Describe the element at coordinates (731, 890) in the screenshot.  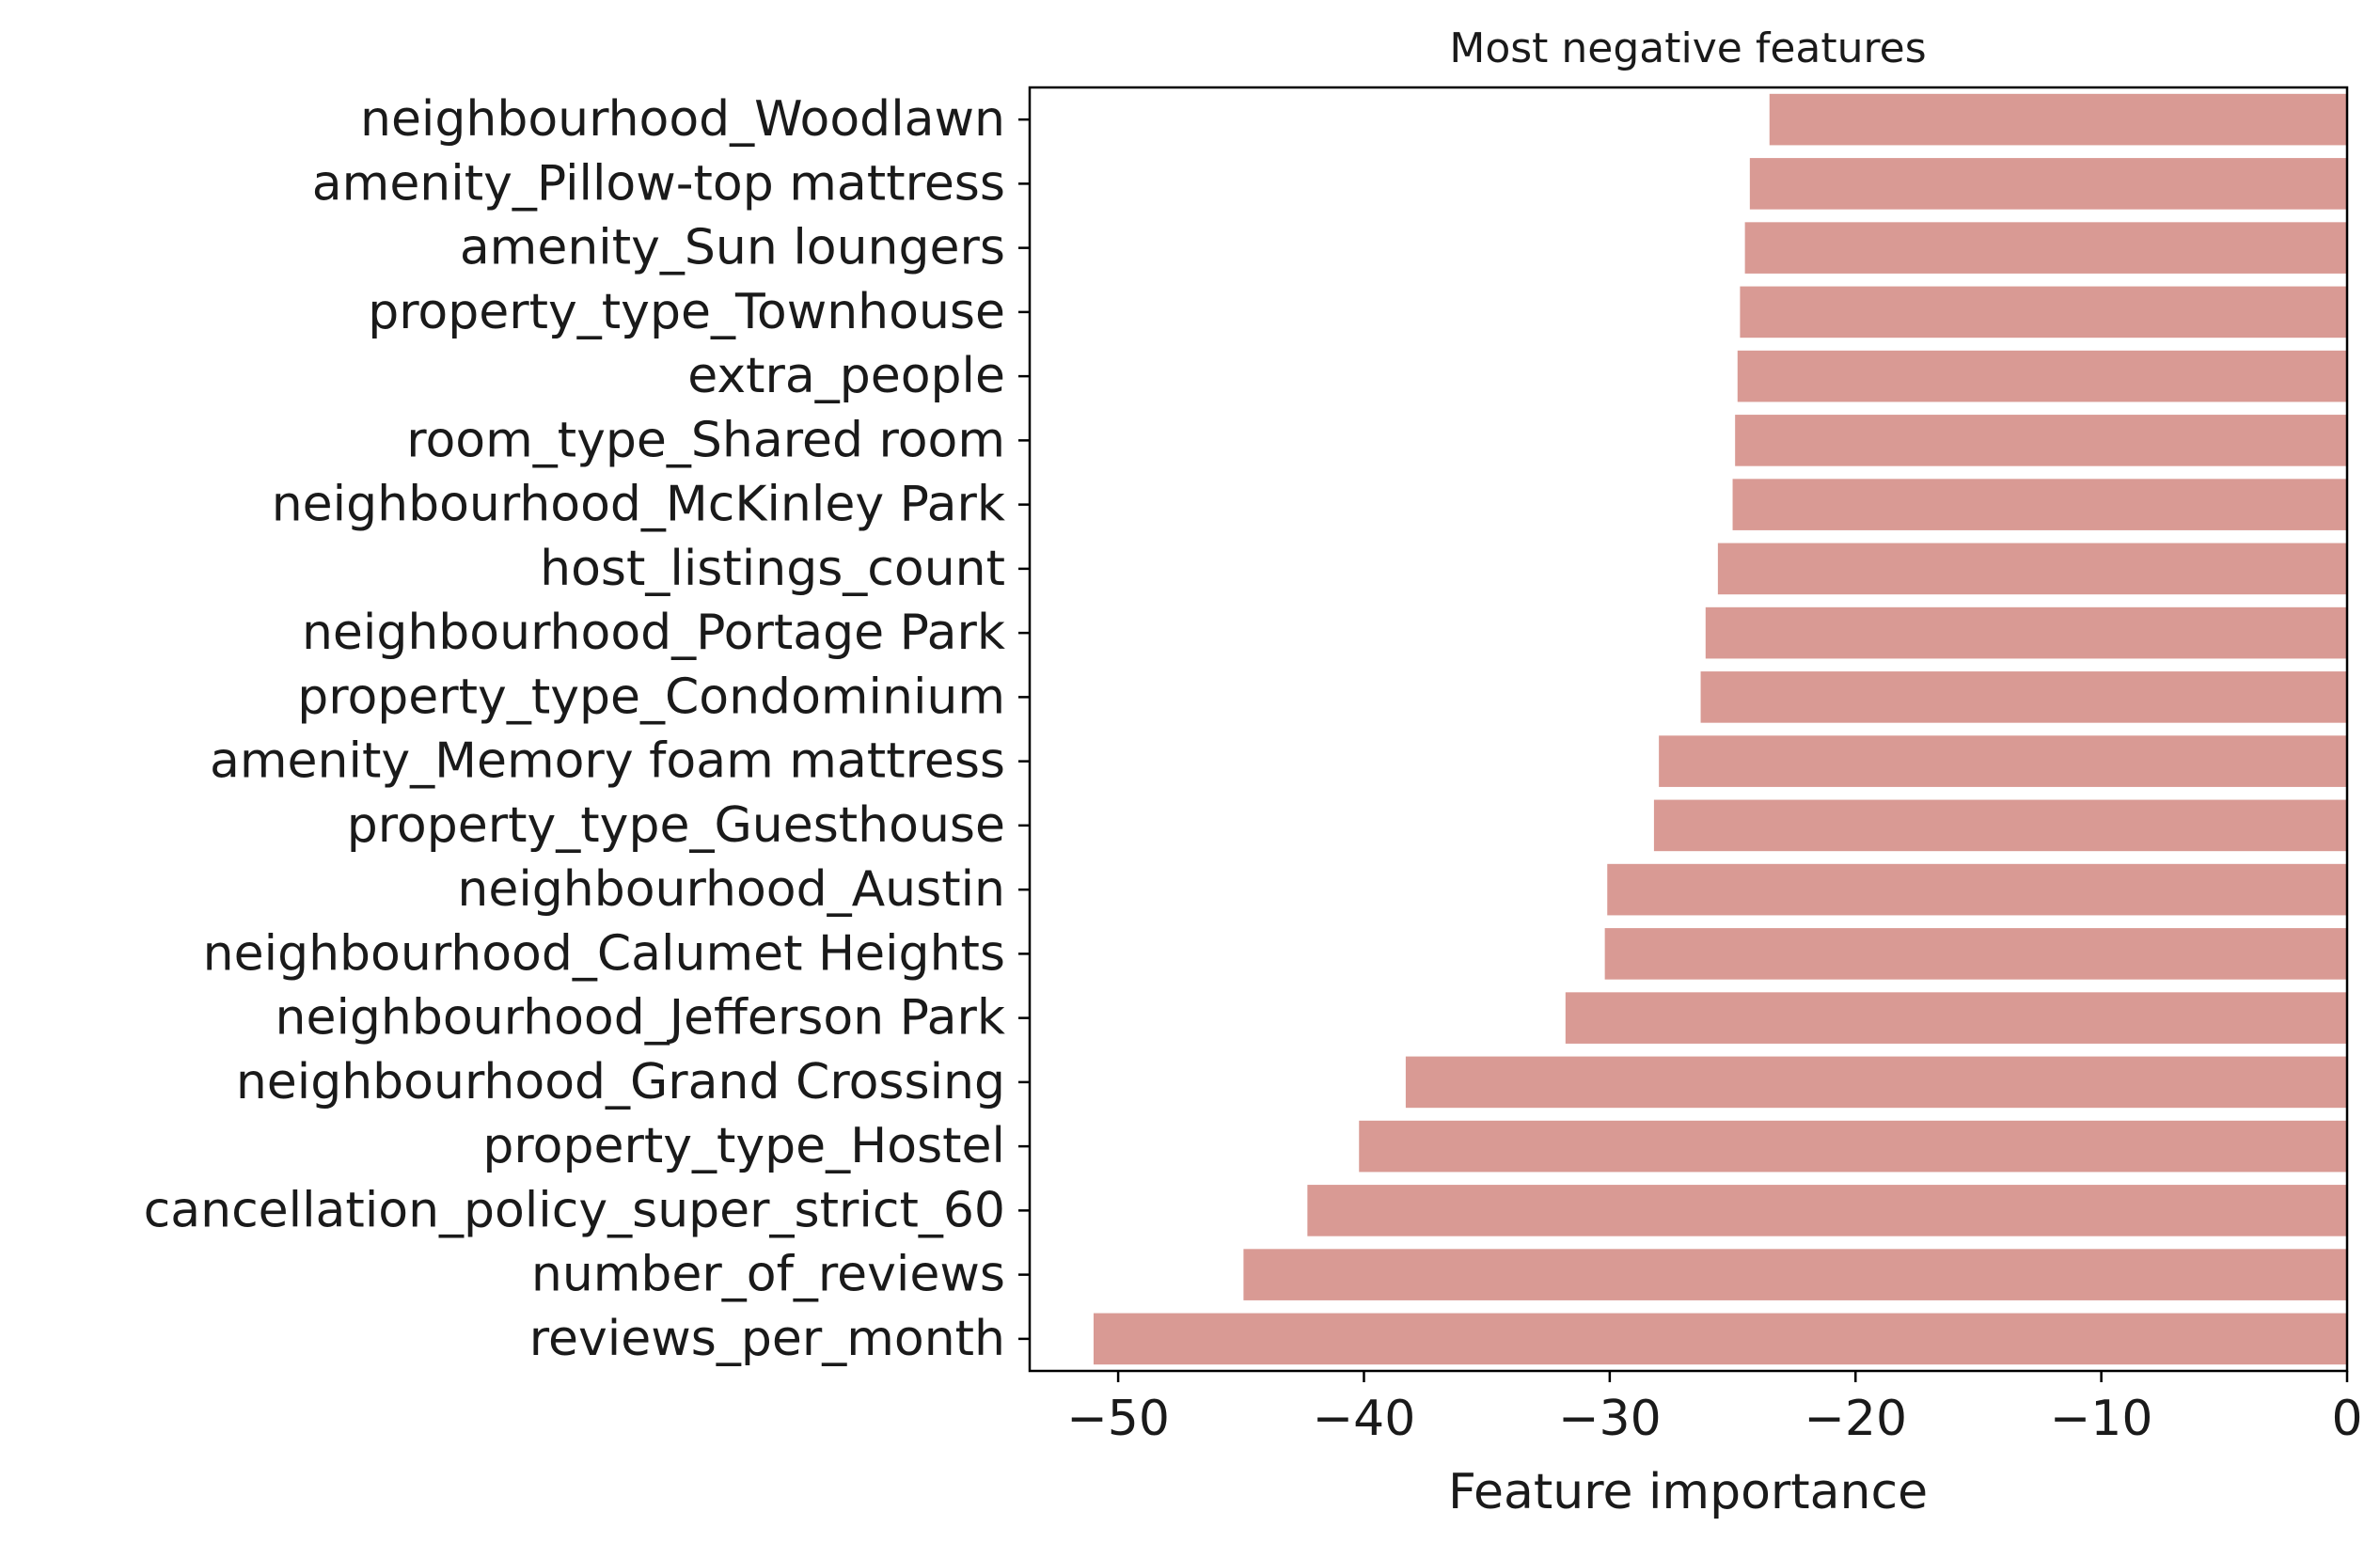
I see `y-tick-label: neighbourhood_Austin` at that location.